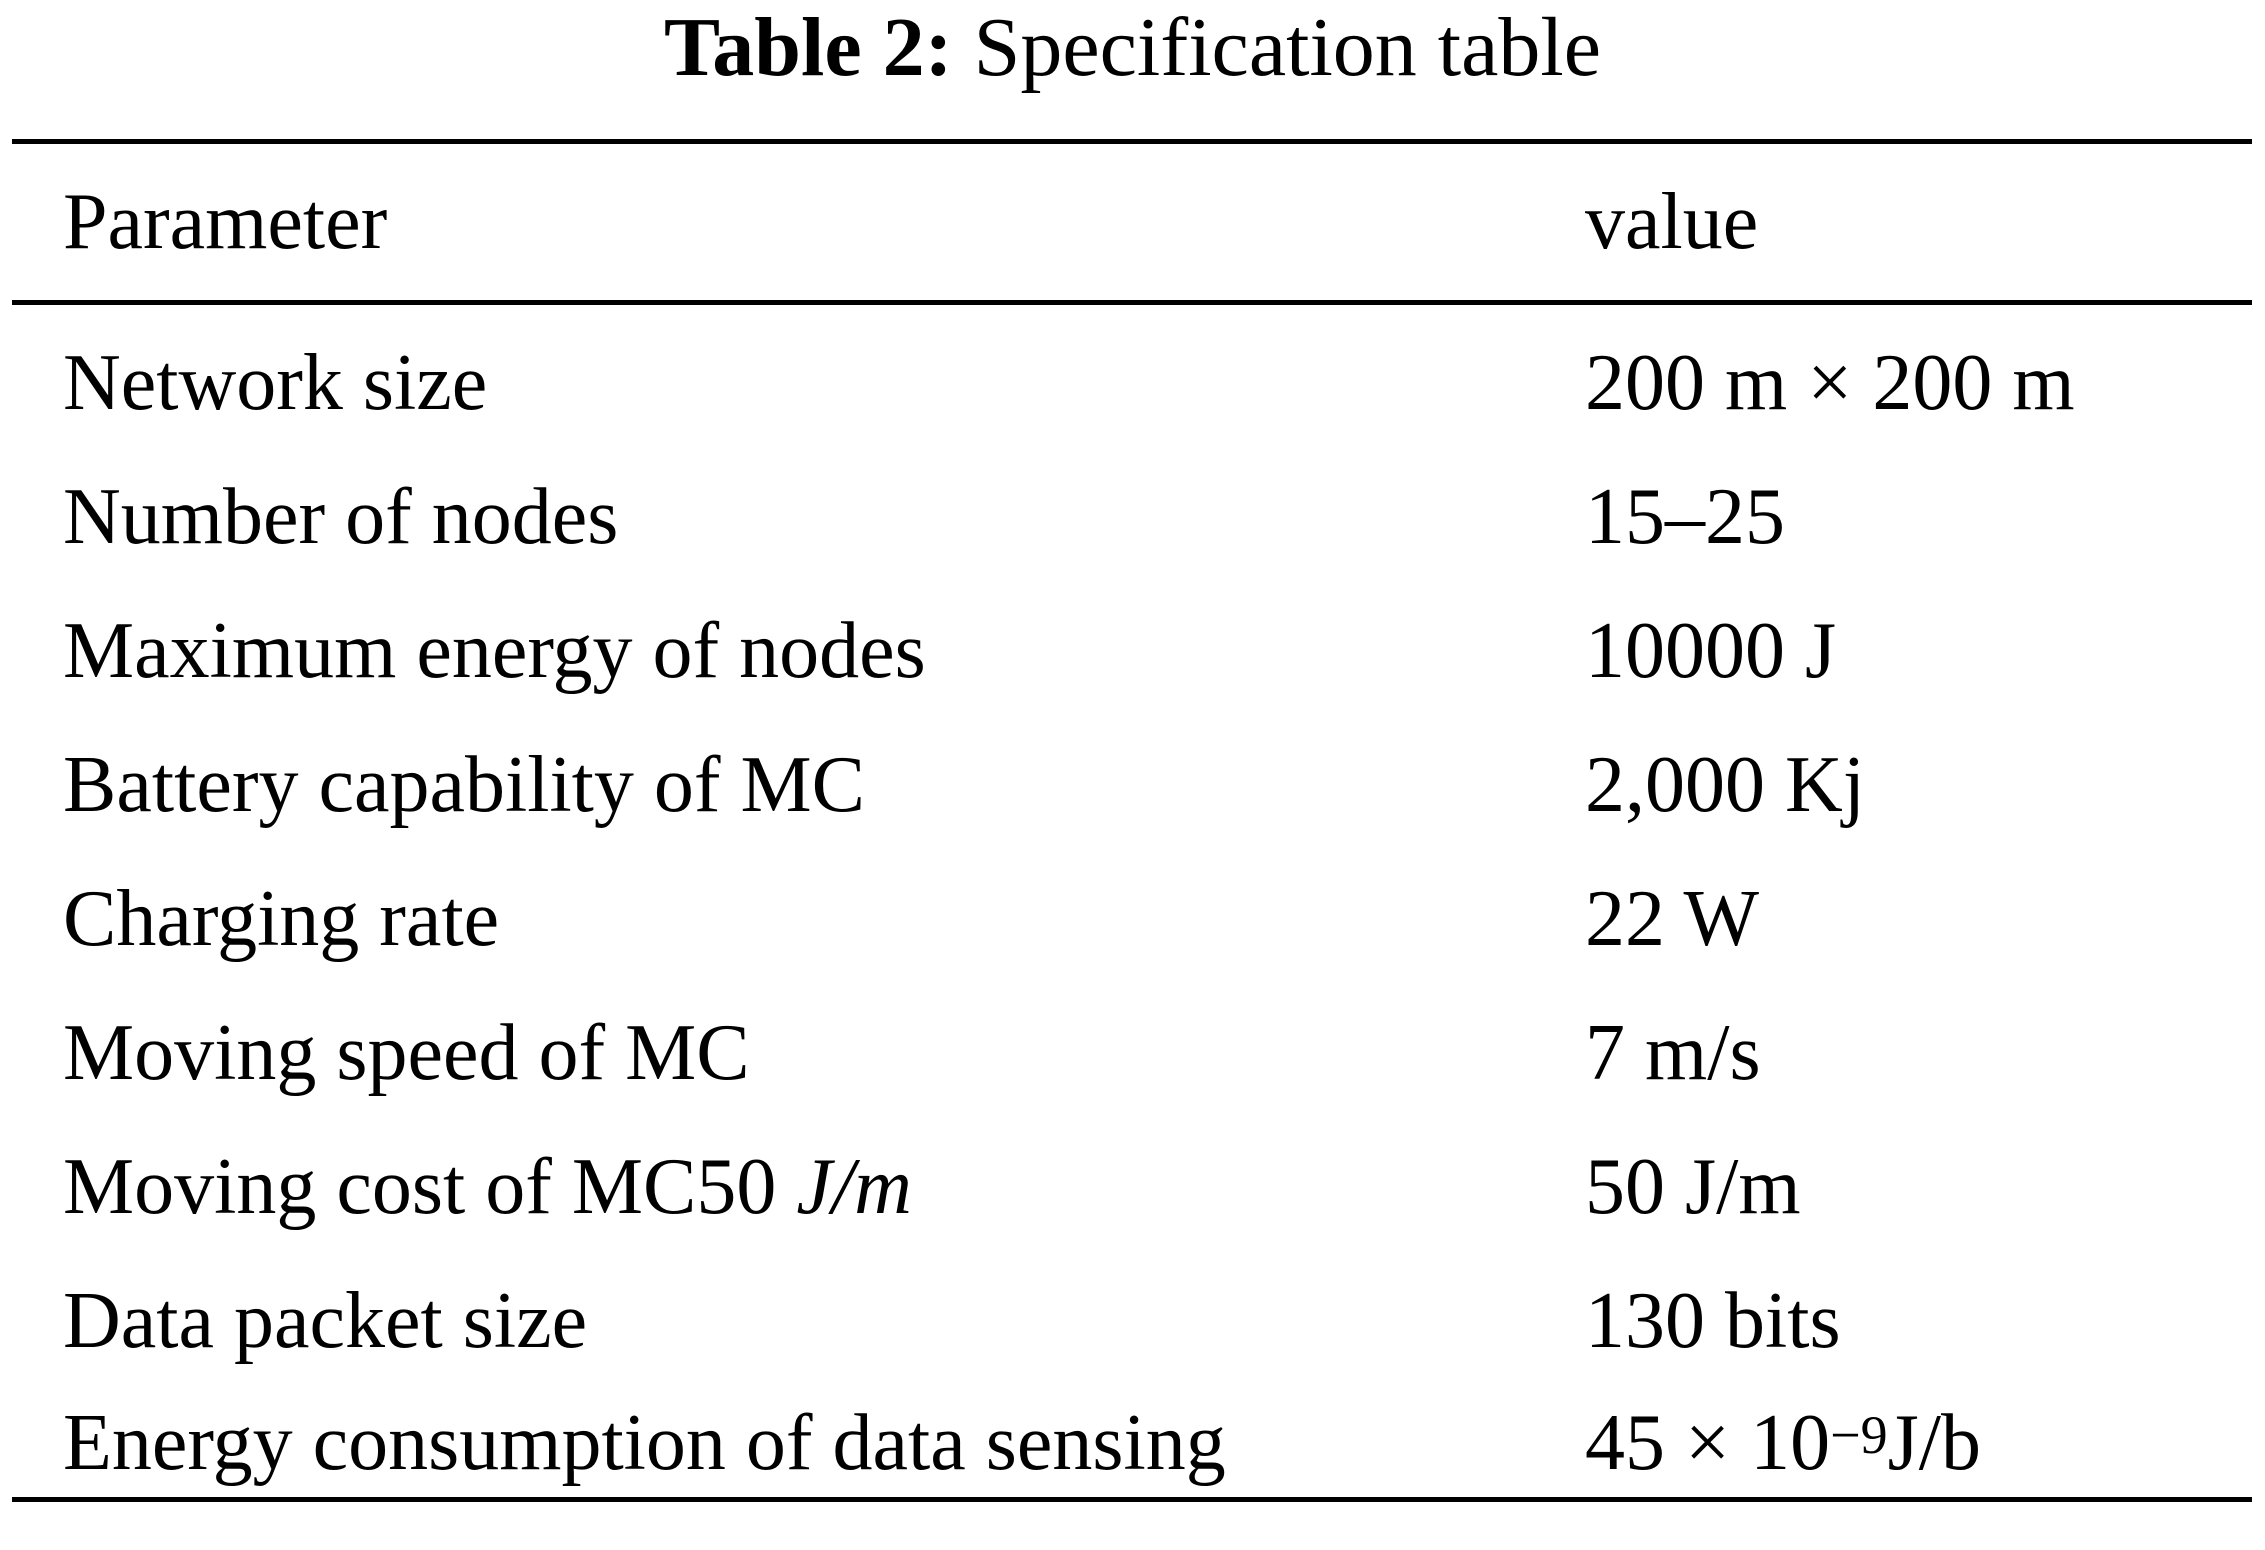  Describe the element at coordinates (1287, 47) in the screenshot. I see `table-caption-text: Specification table` at that location.